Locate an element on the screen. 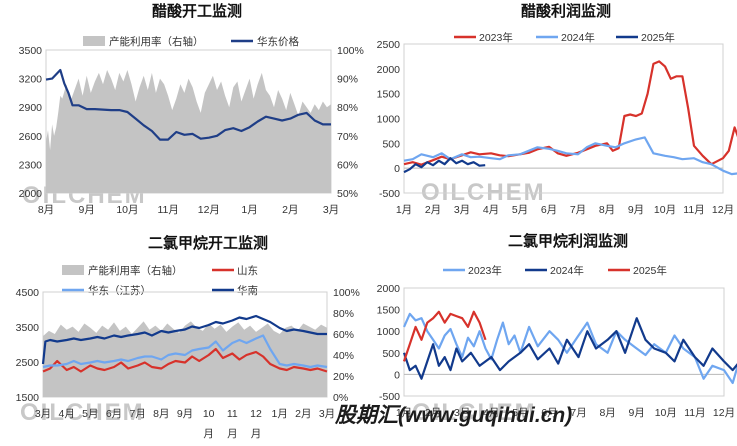 The height and width of the screenshot is (446, 737). x-tick-label: 10 is located at coordinates (209, 414).